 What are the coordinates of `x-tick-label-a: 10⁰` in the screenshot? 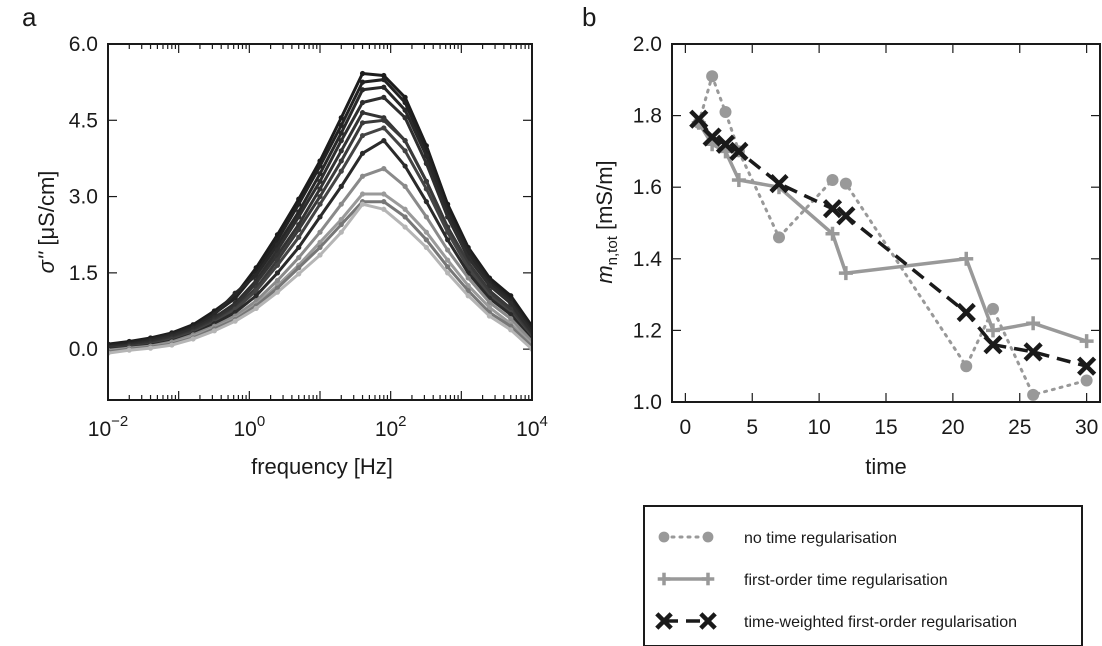 It's located at (249, 427).